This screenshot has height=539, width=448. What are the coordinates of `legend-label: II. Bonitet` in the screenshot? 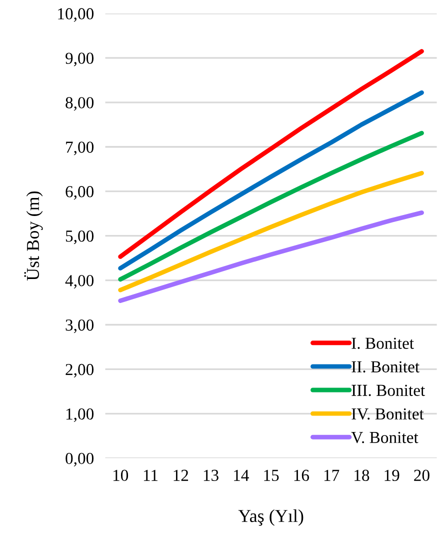 It's located at (386, 367).